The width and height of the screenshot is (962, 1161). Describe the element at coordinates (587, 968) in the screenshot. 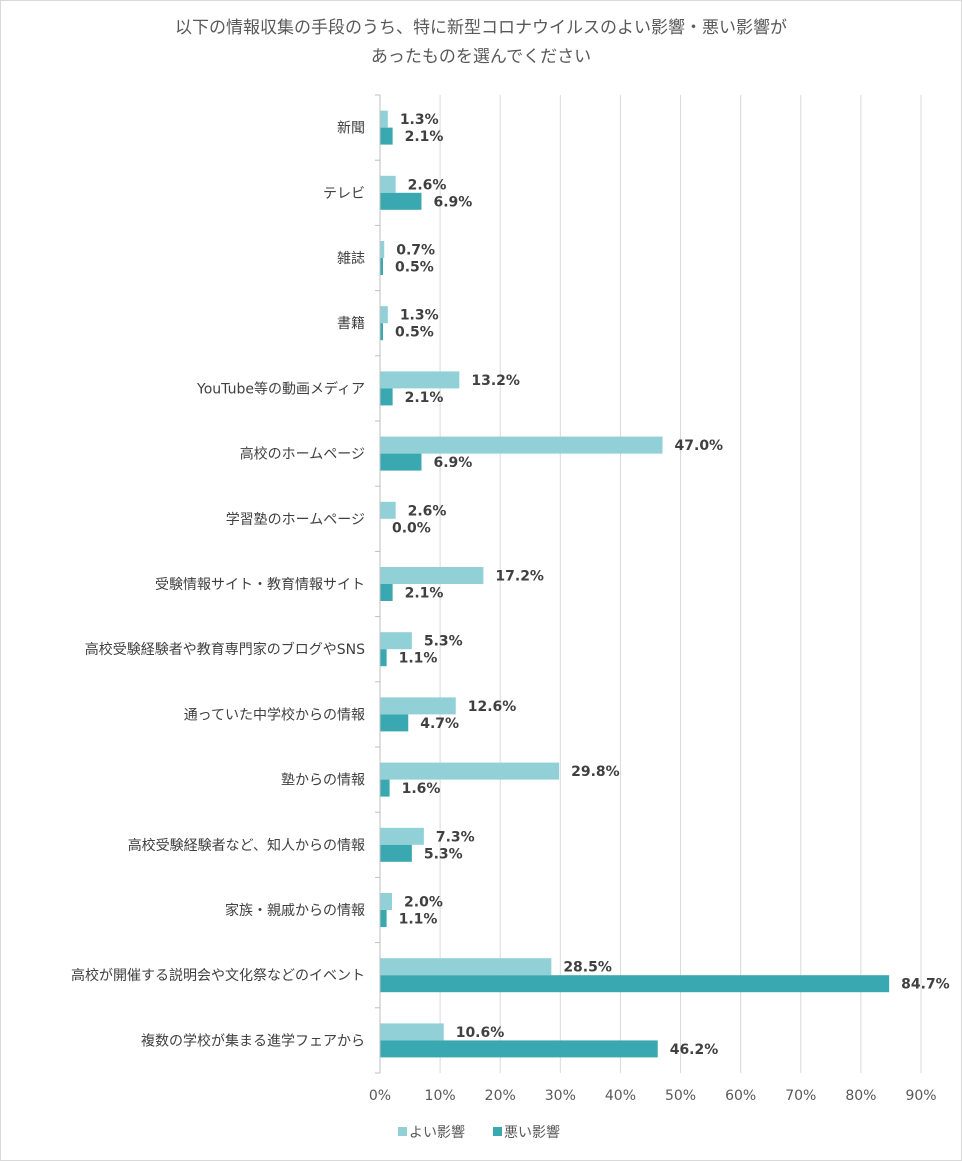

I see `data-label: 28.5%` at that location.